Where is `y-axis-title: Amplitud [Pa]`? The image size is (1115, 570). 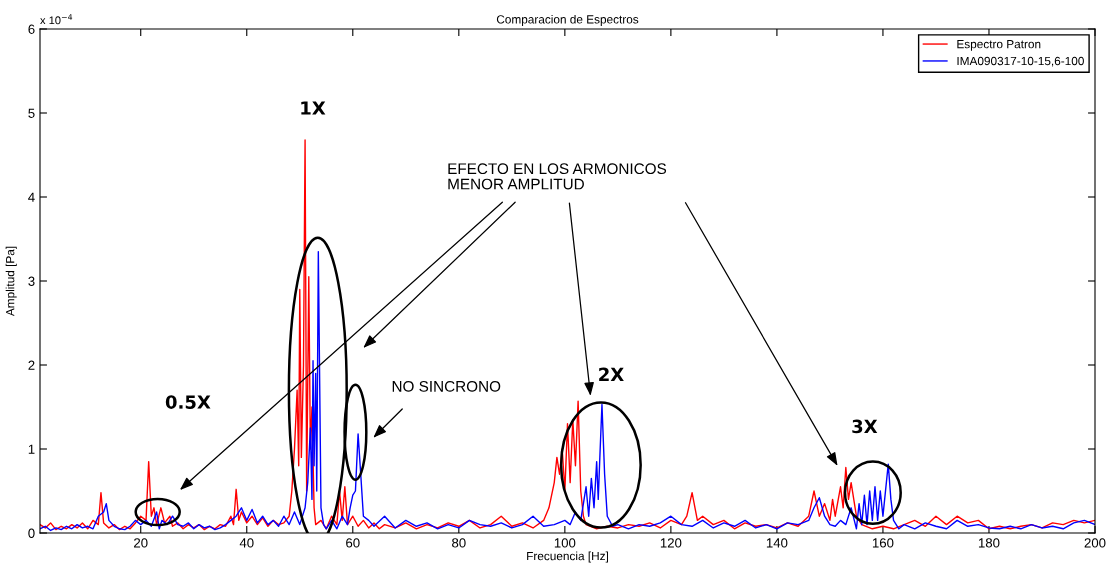 y-axis-title: Amplitud [Pa] is located at coordinates (11, 281).